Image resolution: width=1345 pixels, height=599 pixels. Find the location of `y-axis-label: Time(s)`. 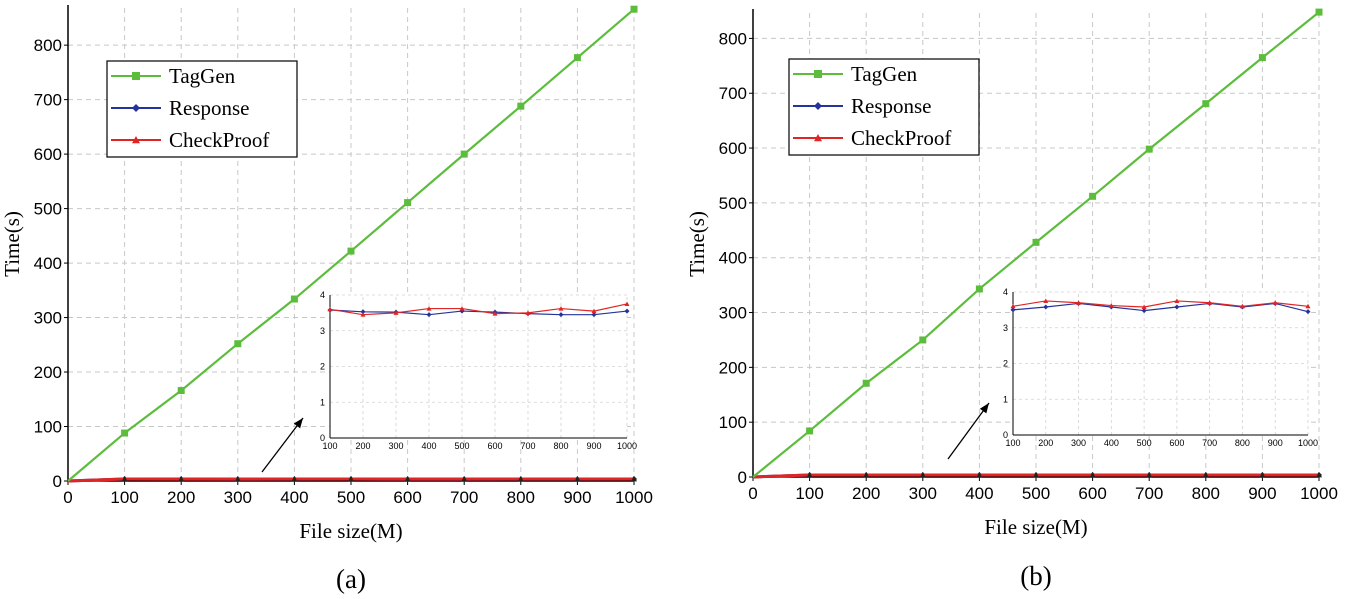

y-axis-label: Time(s) is located at coordinates (697, 244).